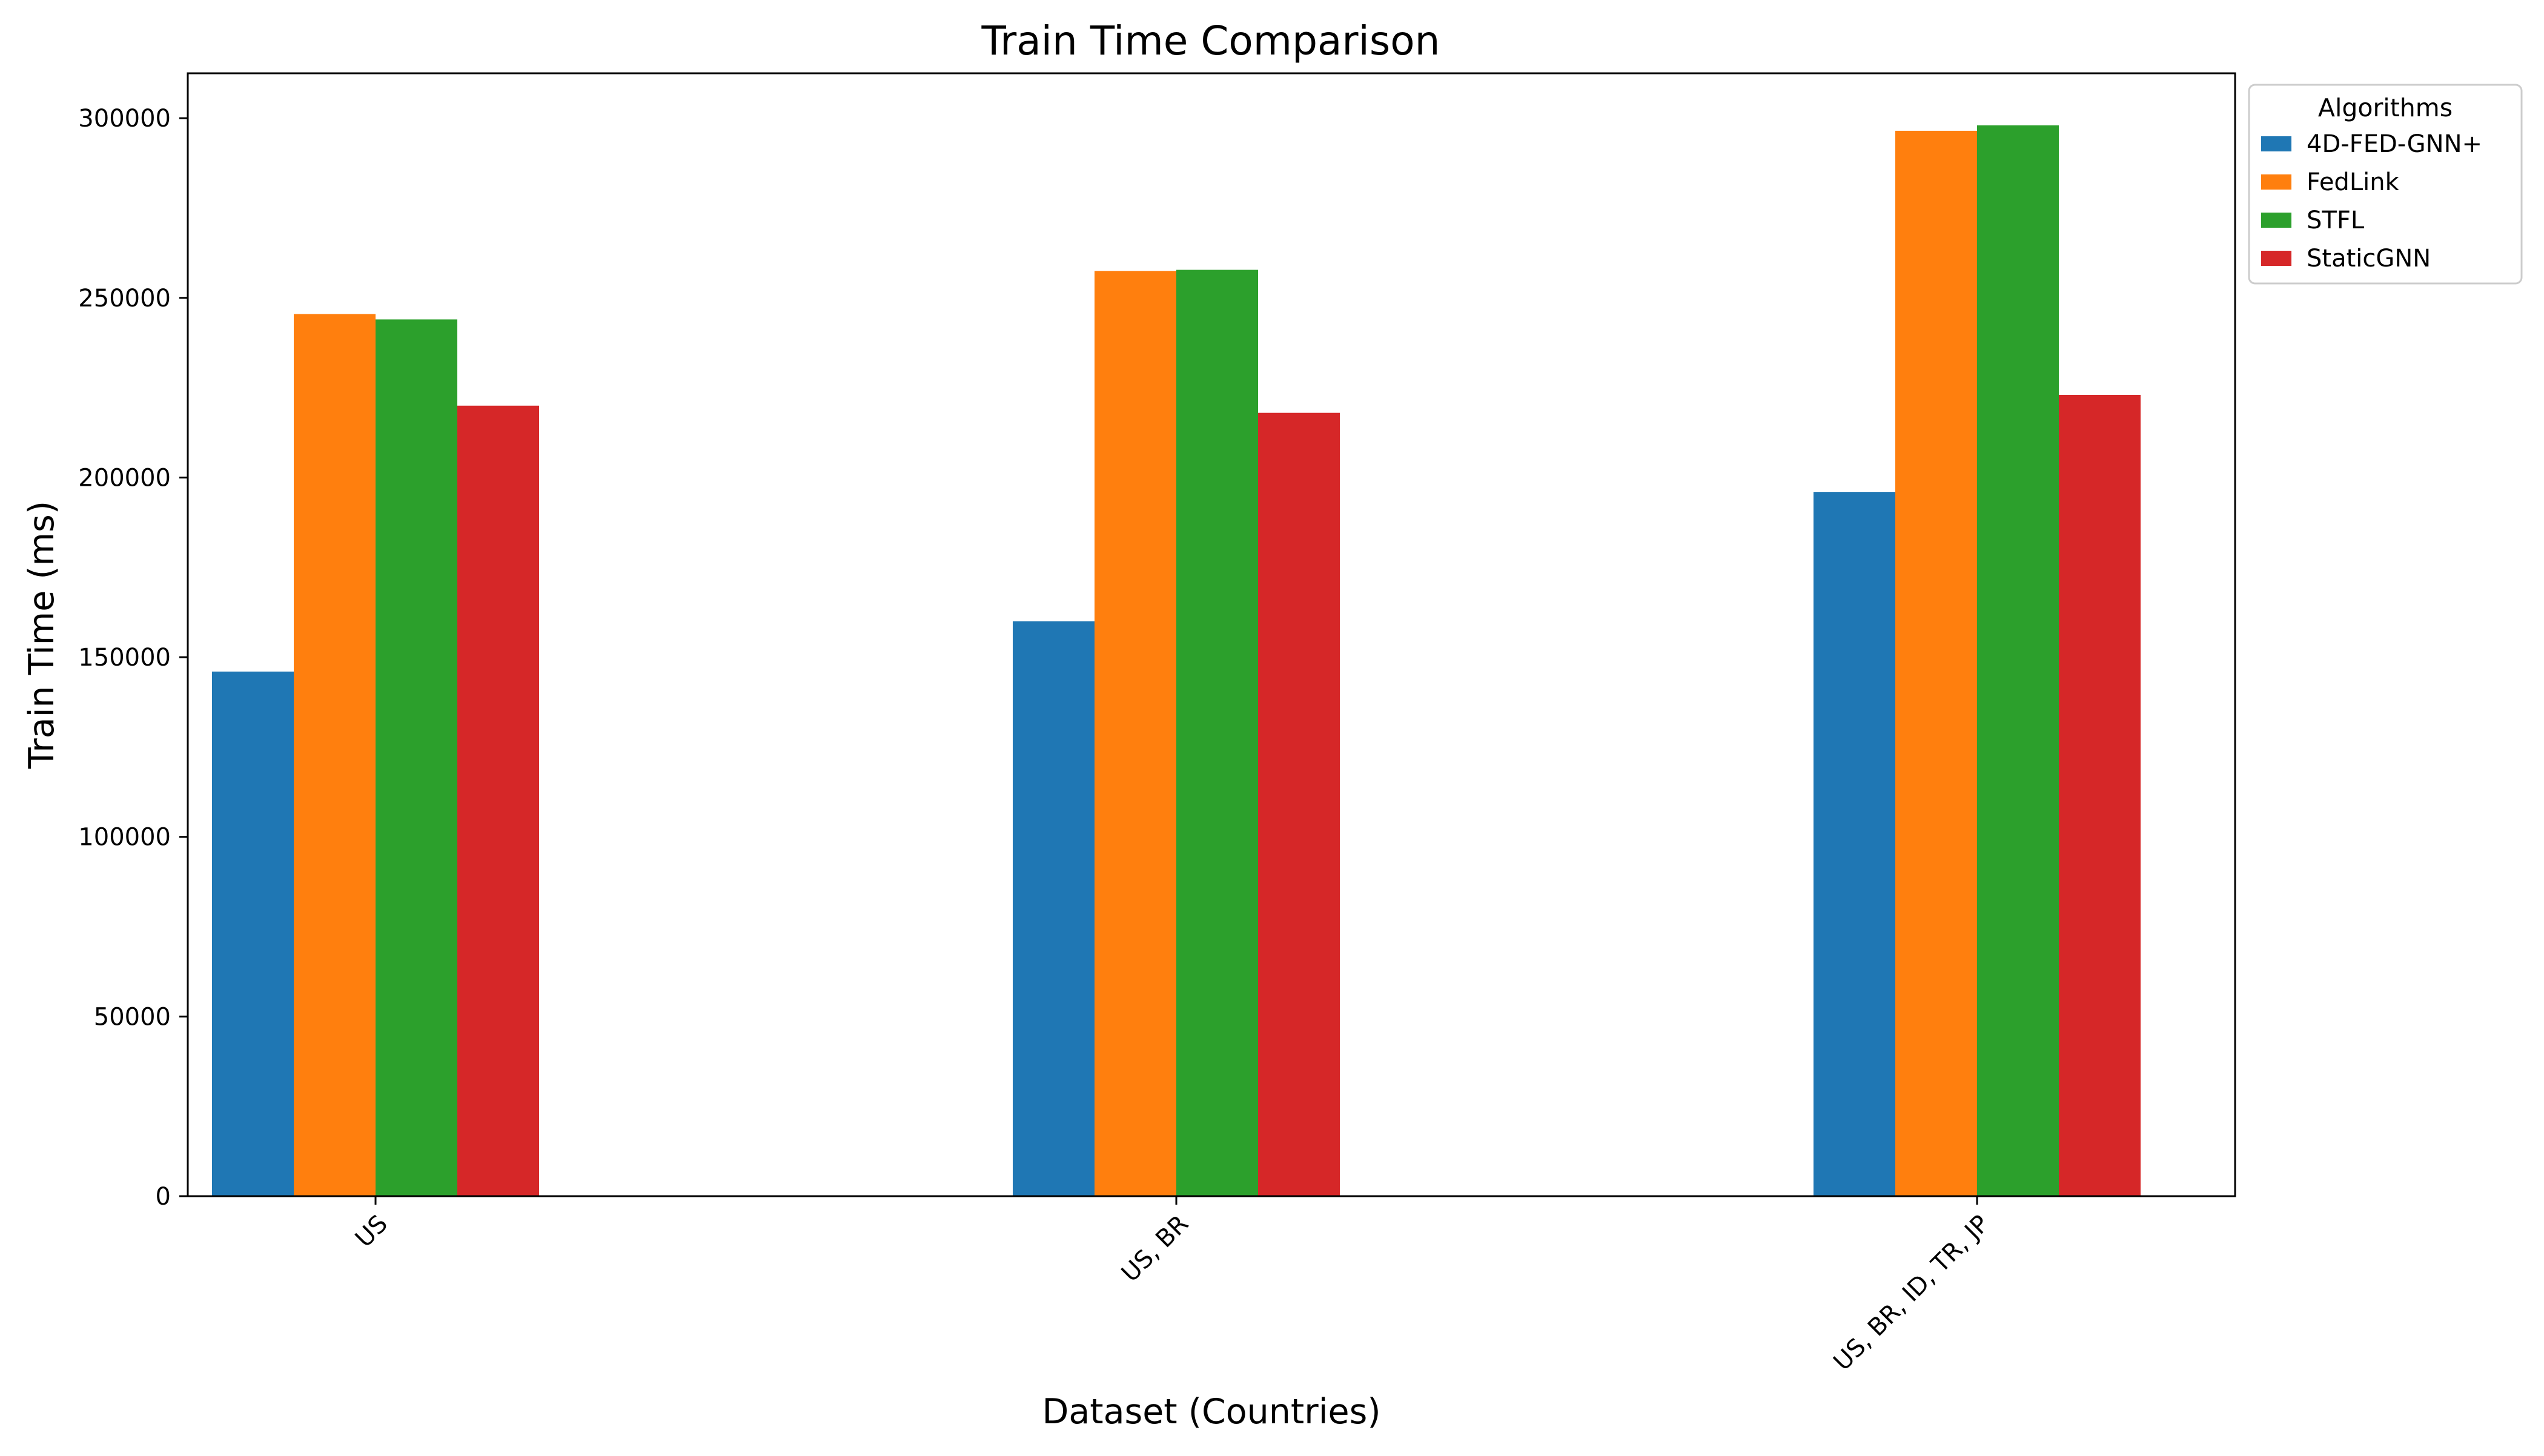  Describe the element at coordinates (124, 299) in the screenshot. I see `y-tick-label: 250000` at that location.